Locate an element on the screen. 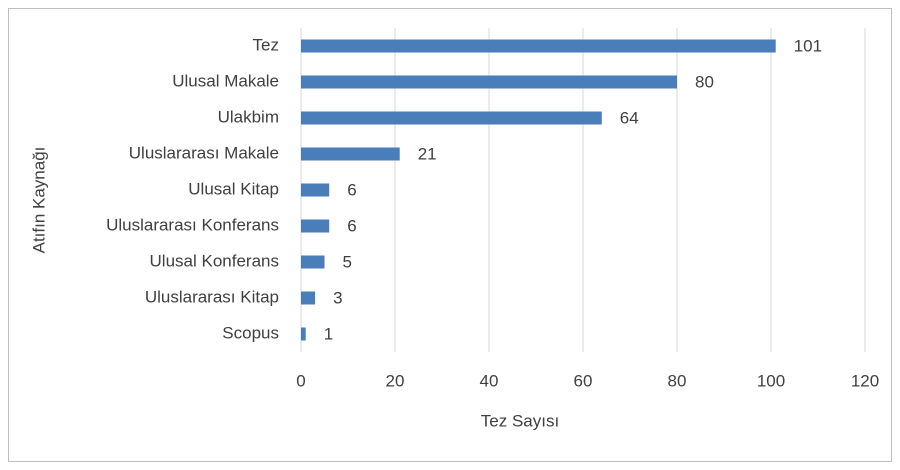 The height and width of the screenshot is (470, 900). x-axis-title: Tez Sayısı is located at coordinates (520, 420).